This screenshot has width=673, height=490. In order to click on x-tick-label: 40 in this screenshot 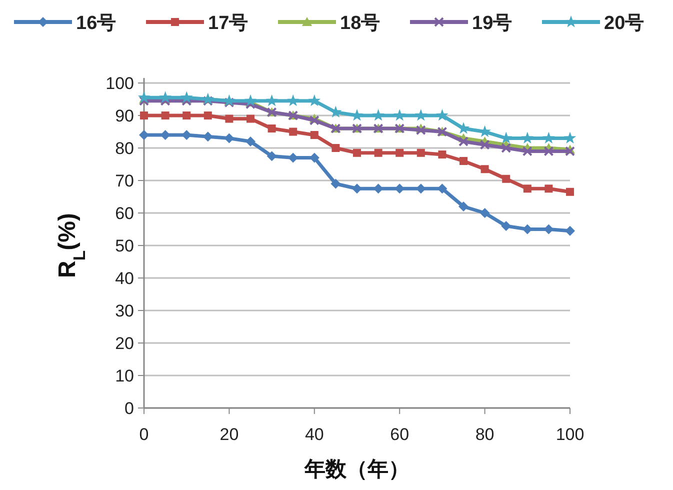, I will do `click(314, 434)`.